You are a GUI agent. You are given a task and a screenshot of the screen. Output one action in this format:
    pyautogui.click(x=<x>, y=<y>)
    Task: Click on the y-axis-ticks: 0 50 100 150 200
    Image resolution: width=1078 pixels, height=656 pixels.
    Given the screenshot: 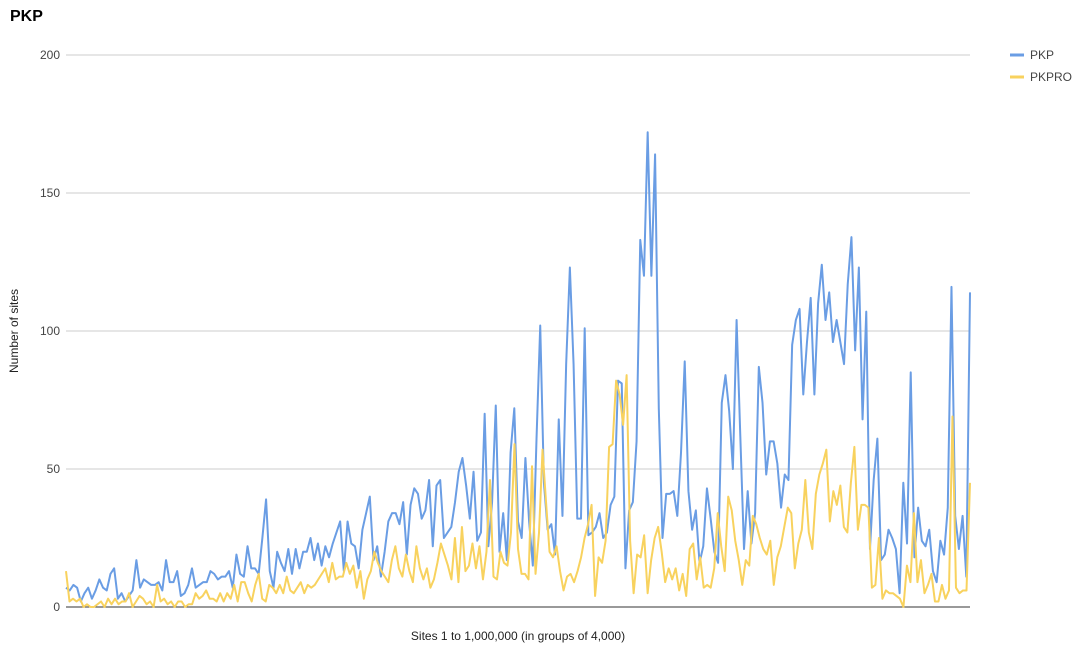 What is the action you would take?
    pyautogui.click(x=50, y=331)
    